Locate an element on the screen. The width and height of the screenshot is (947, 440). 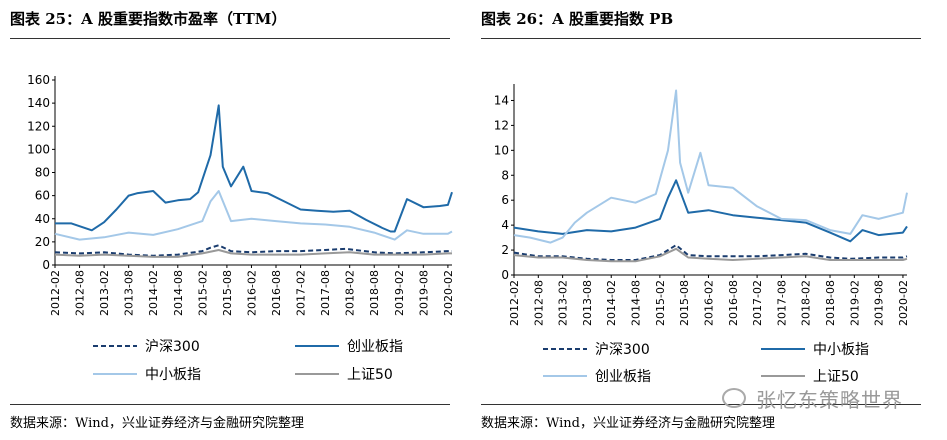
y-tick-label: 10 is located at coordinates (501, 150).